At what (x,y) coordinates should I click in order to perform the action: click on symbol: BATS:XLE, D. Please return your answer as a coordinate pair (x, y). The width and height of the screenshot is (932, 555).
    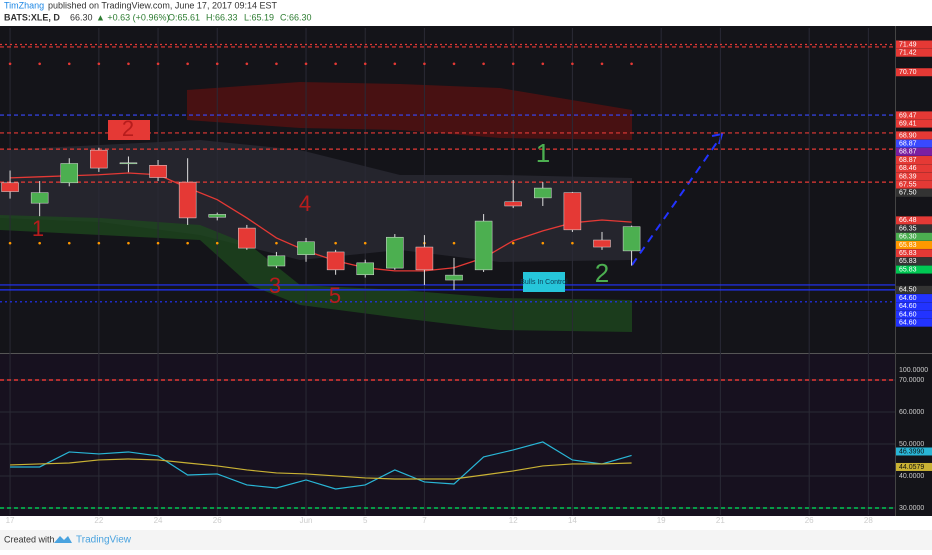
    Looking at the image, I should click on (32, 17).